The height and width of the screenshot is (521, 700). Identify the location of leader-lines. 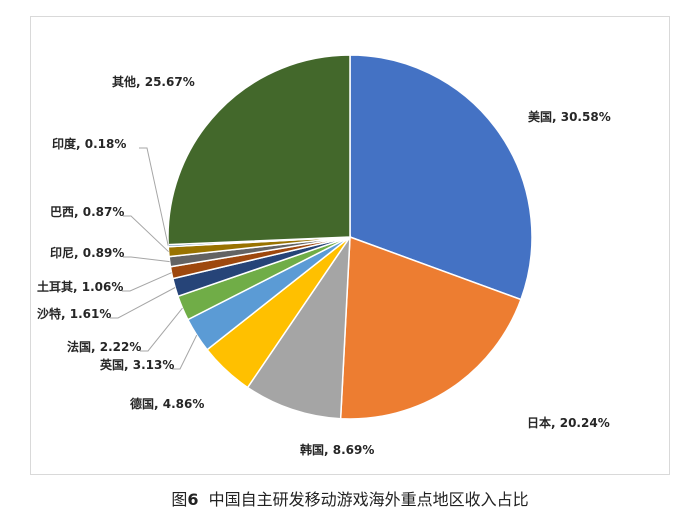
(154, 258).